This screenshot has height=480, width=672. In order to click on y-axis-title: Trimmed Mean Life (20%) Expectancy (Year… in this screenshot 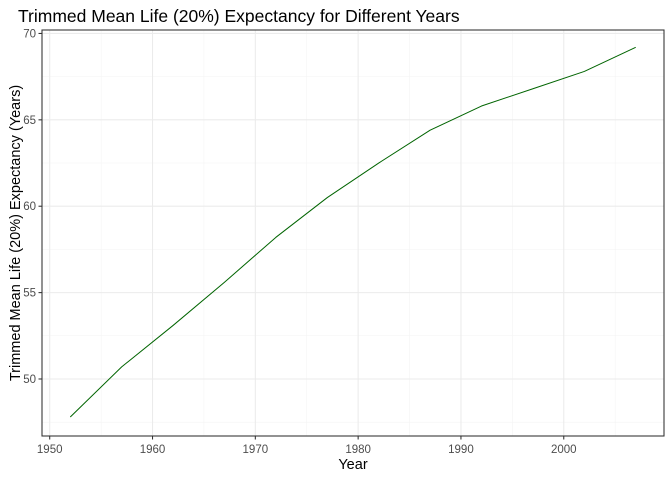, I will do `click(16, 233)`.